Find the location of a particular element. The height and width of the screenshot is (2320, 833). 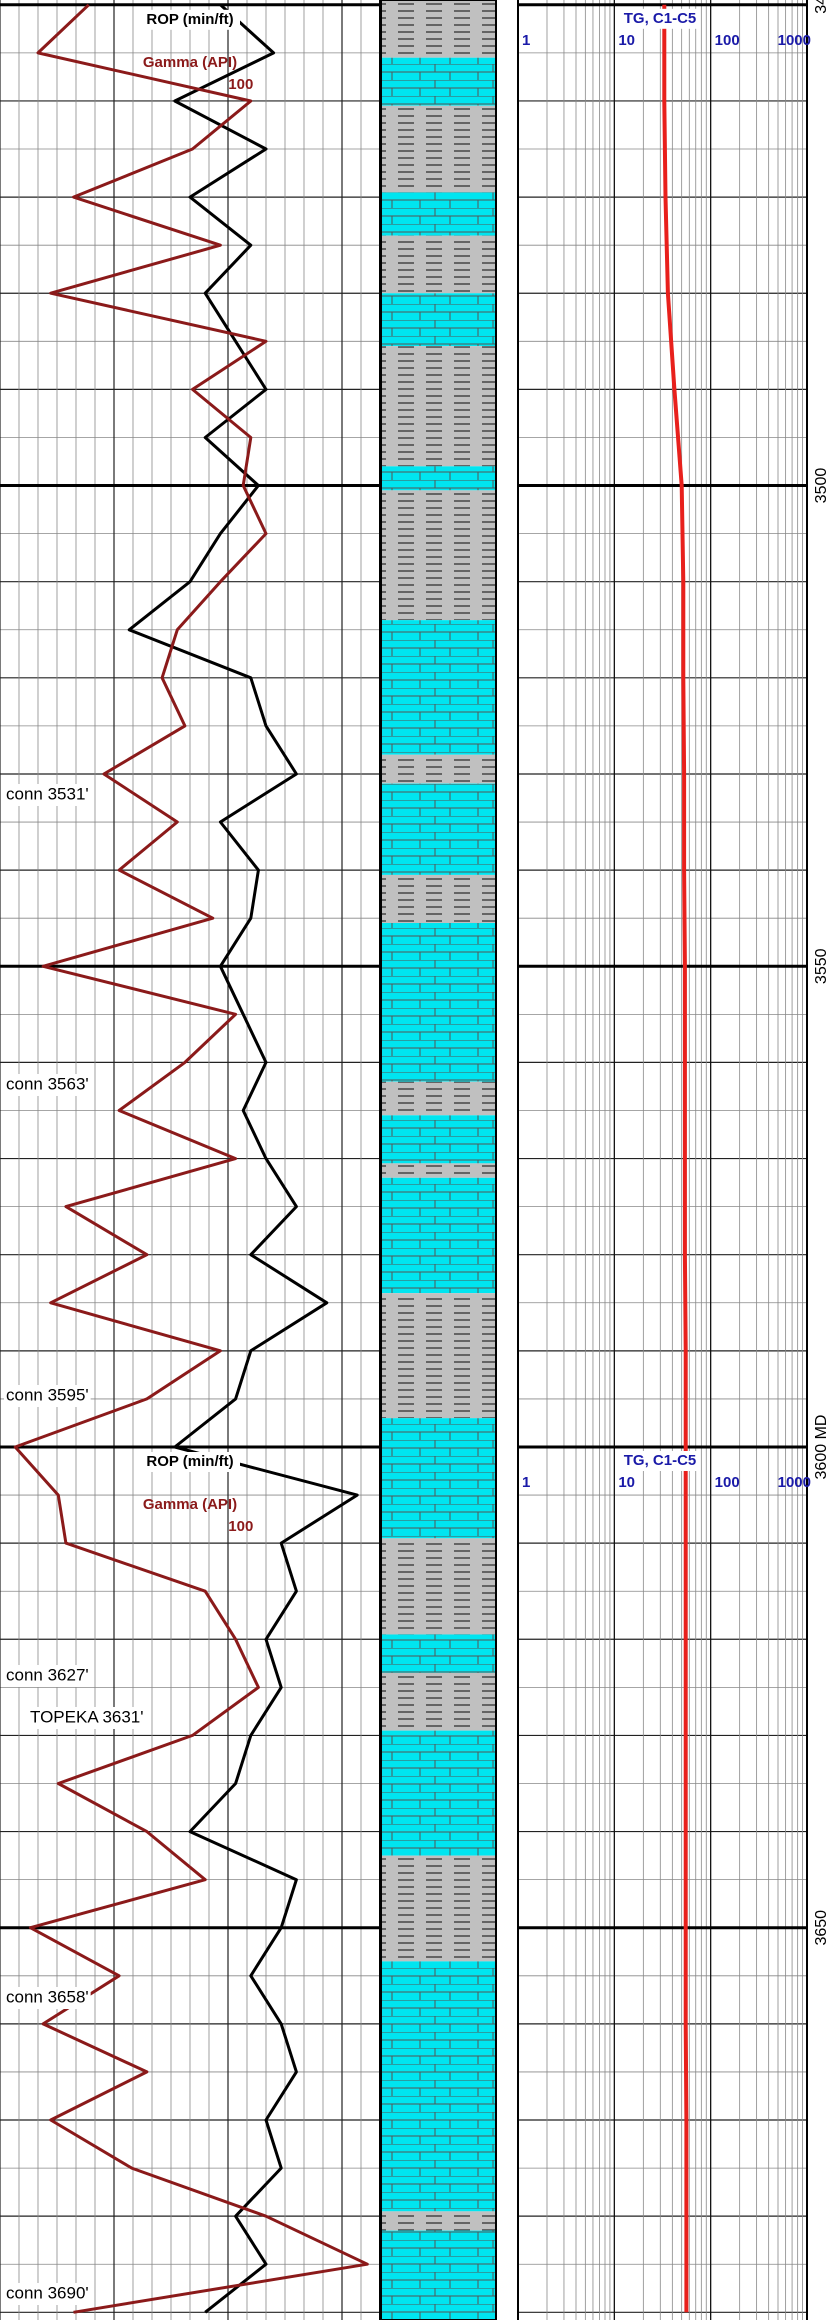

annotation: conn 3531' is located at coordinates (47, 793).